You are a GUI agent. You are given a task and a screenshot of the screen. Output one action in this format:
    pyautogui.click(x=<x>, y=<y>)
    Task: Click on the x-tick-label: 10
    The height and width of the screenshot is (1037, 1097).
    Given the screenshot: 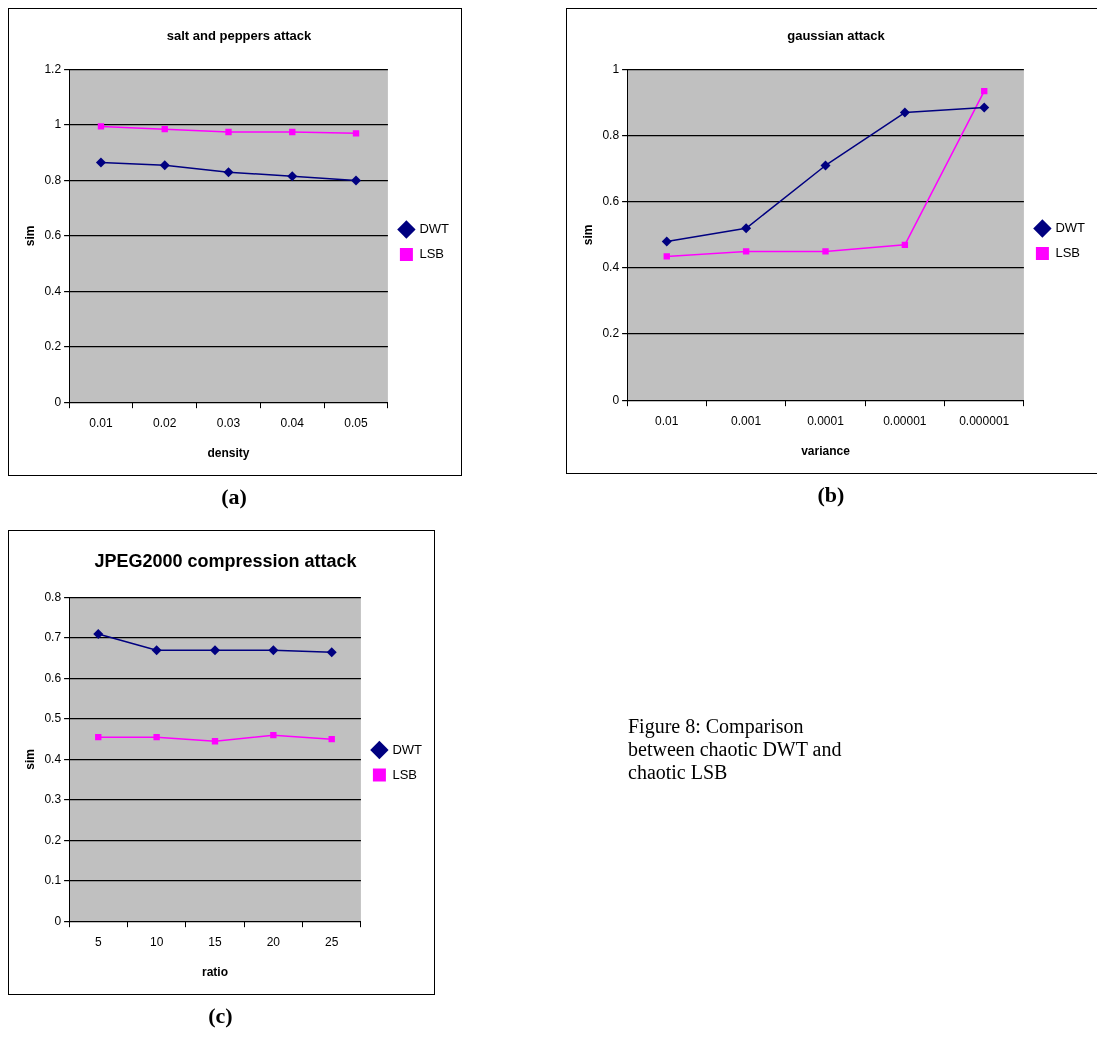 What is the action you would take?
    pyautogui.click(x=156, y=941)
    